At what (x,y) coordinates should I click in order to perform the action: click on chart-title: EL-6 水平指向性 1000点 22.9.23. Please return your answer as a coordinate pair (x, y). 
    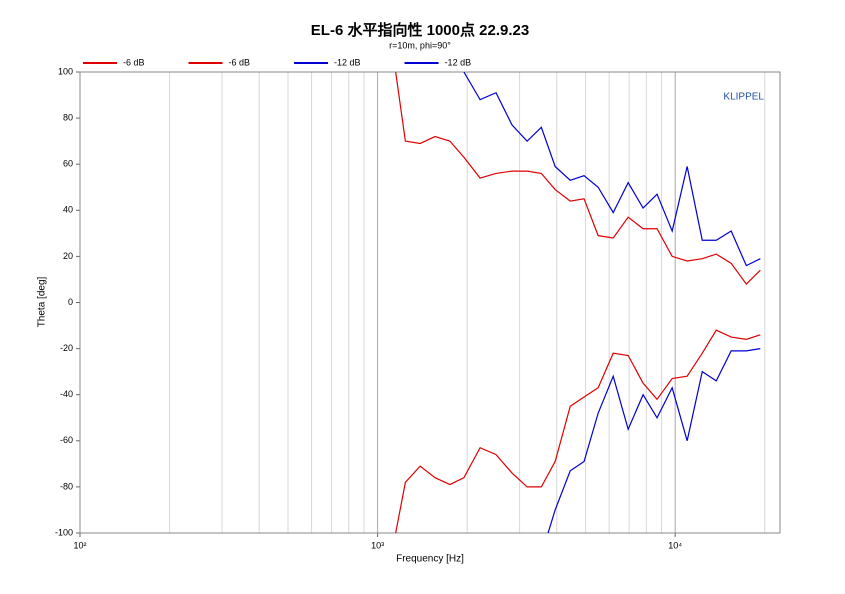
    Looking at the image, I should click on (420, 30).